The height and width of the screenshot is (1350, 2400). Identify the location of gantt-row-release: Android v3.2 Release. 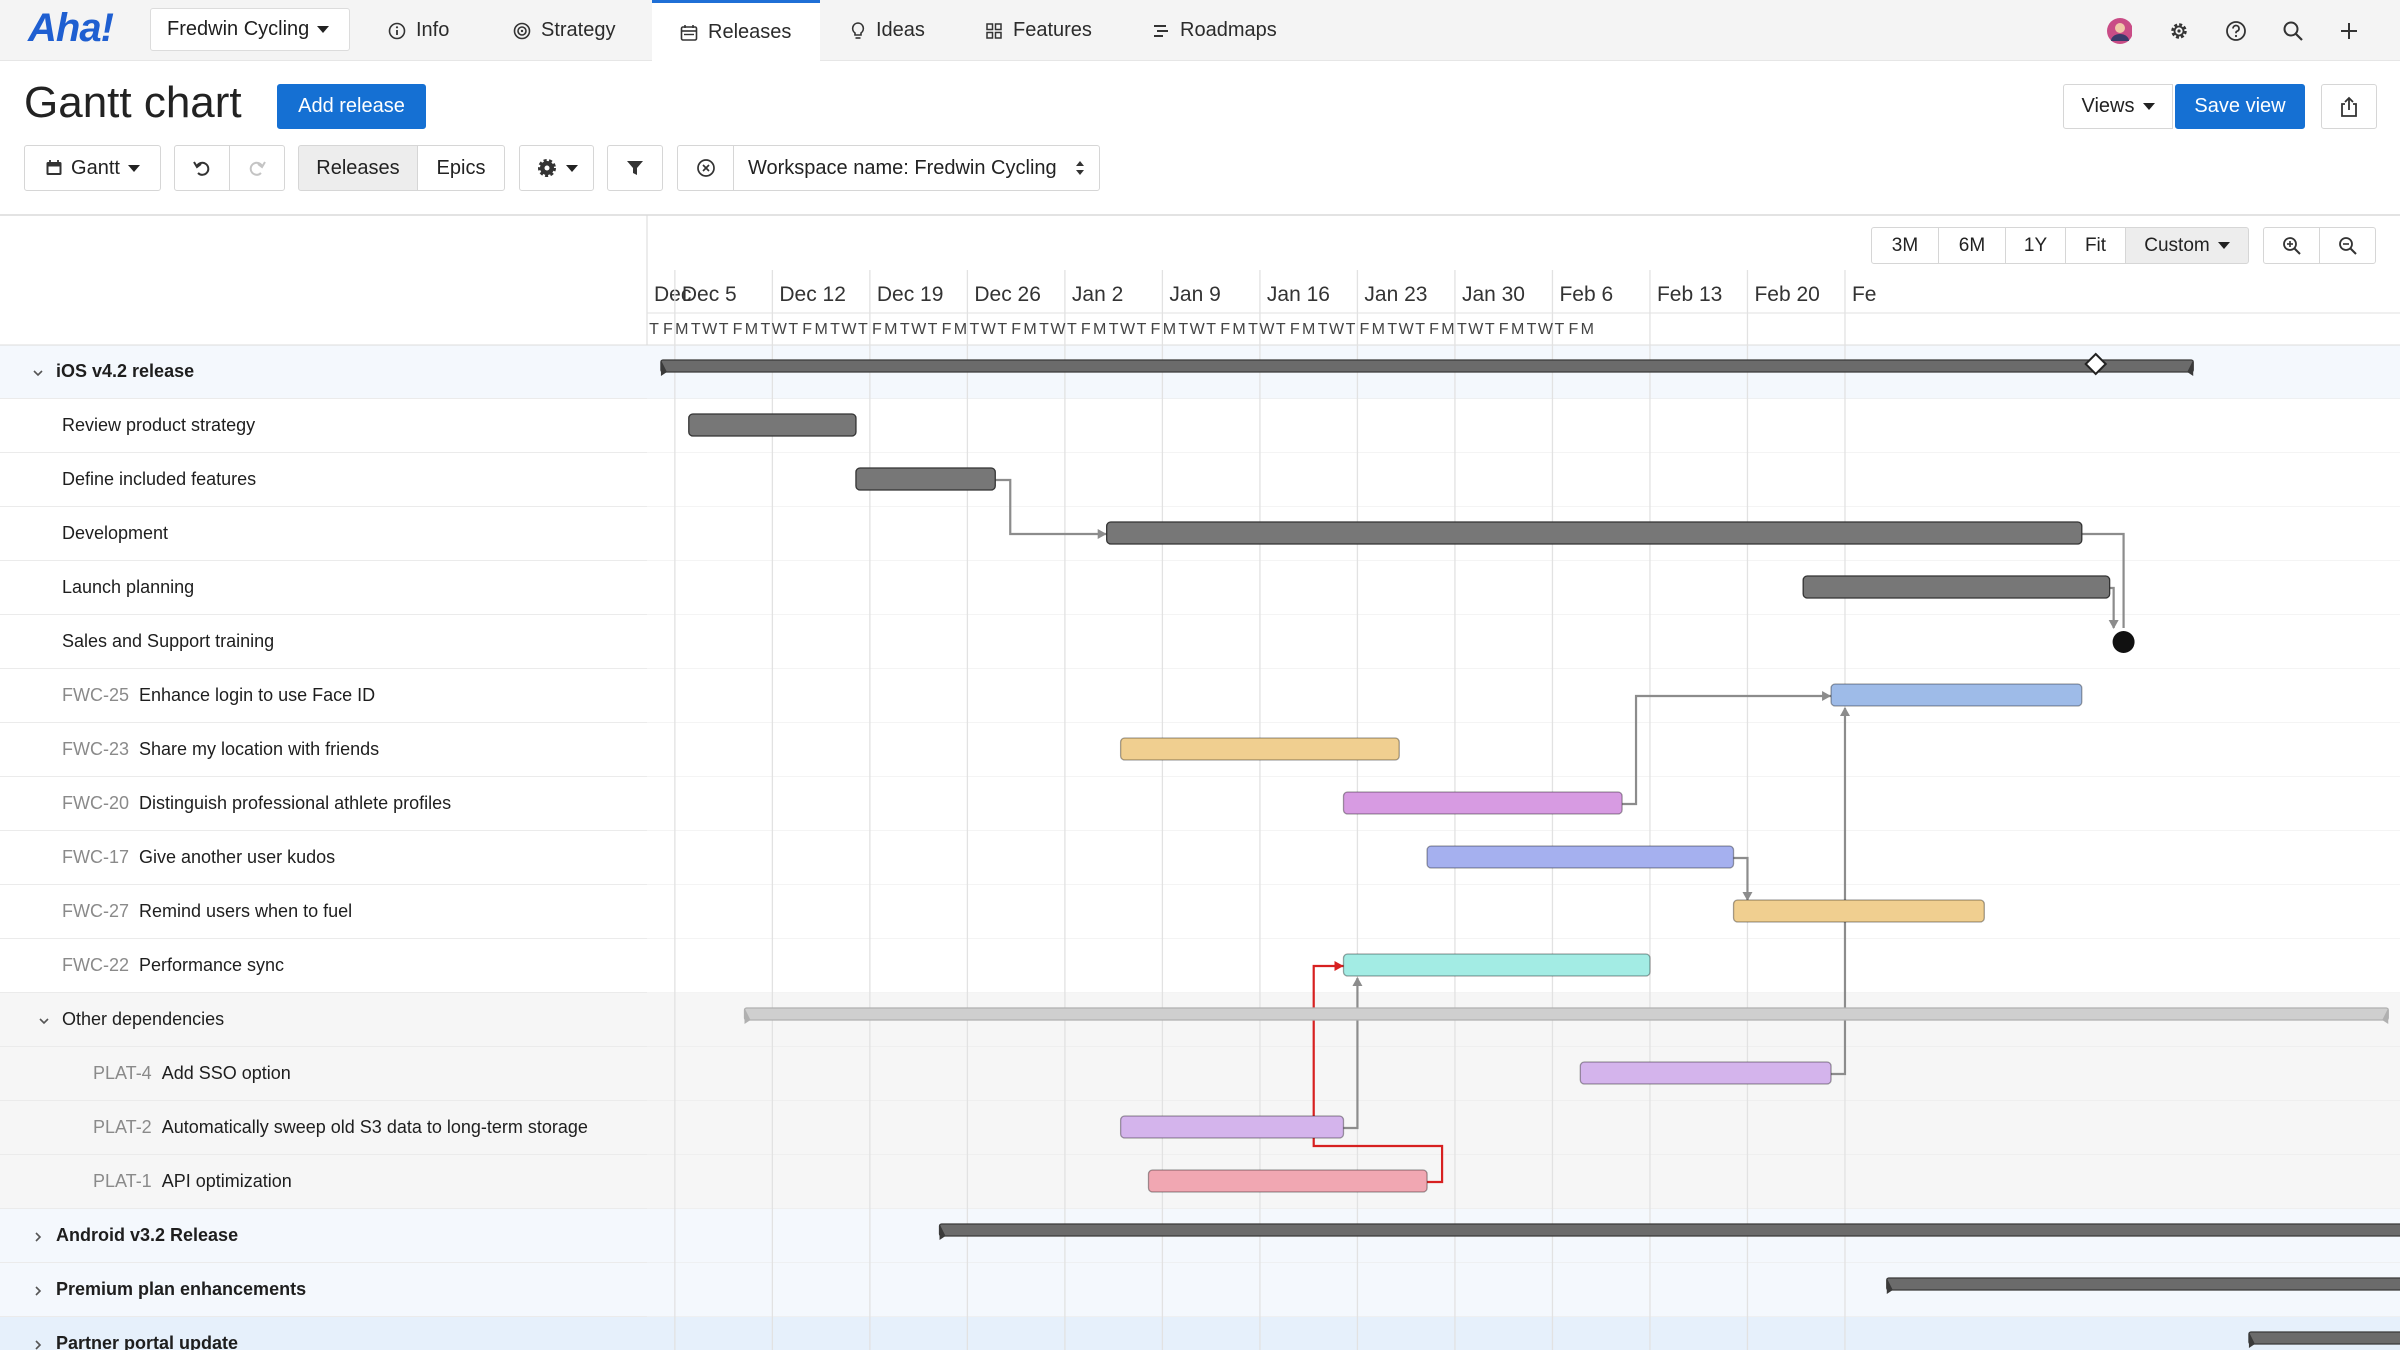
(323, 1236).